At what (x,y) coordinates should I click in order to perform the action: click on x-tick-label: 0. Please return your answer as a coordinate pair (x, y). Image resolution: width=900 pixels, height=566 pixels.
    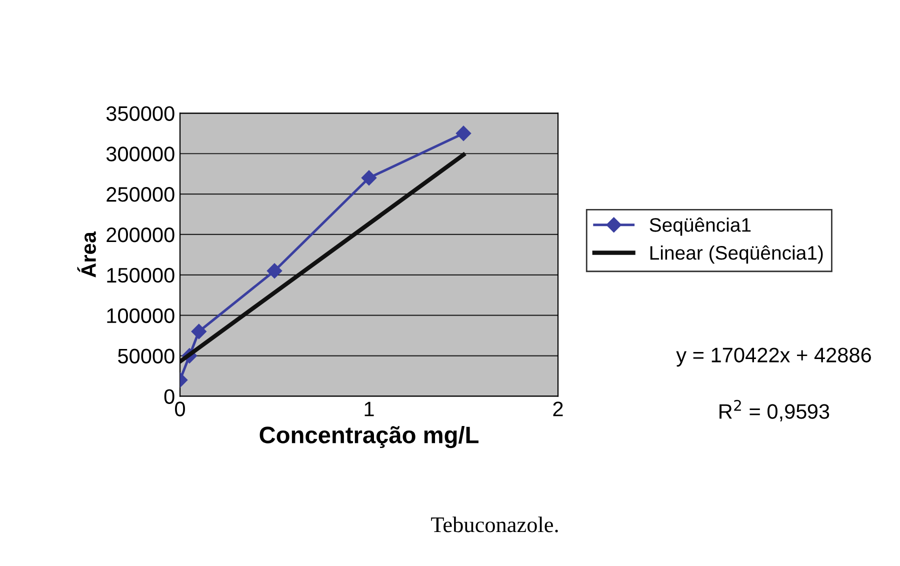
    Looking at the image, I should click on (180, 409).